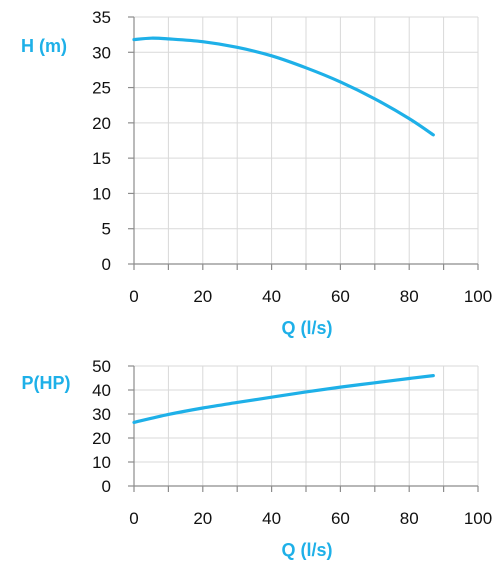  Describe the element at coordinates (101, 158) in the screenshot. I see `y-tick-label: 15` at that location.